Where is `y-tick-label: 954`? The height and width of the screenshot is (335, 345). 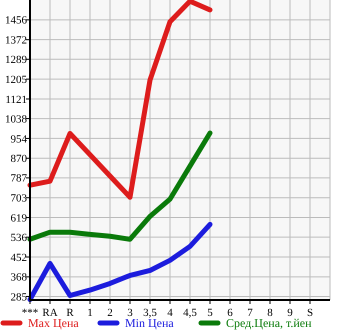
y-tick-label: 954 is located at coordinates (19, 139).